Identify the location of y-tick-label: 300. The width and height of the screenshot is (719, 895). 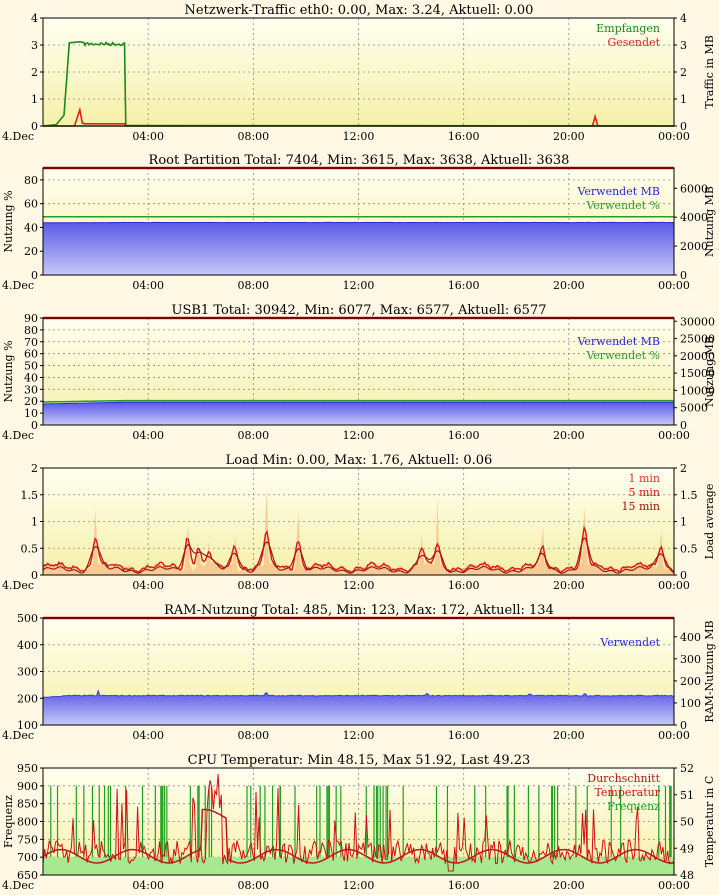
(27, 672).